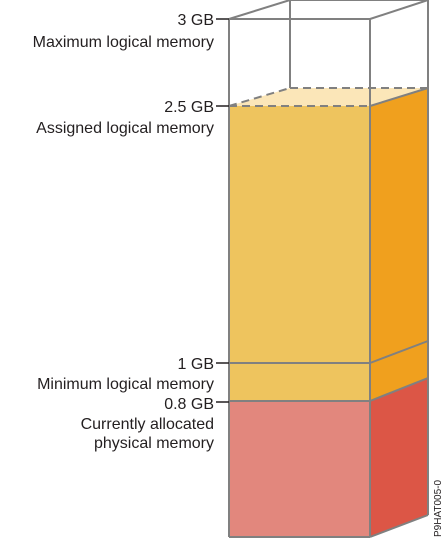 This screenshot has height=540, width=443. I want to click on min-level-side-line, so click(399, 352).